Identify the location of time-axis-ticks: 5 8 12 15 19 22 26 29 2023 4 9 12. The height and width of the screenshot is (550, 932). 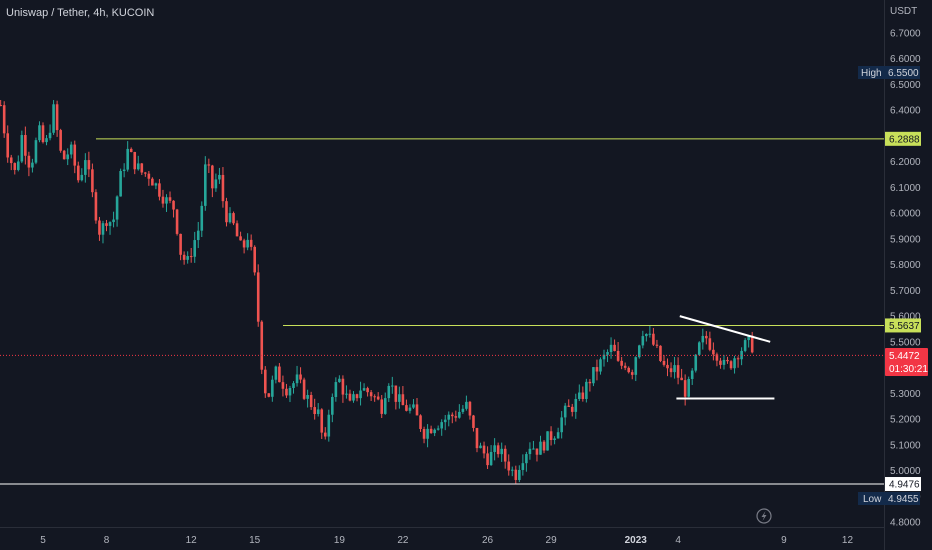
(446, 540).